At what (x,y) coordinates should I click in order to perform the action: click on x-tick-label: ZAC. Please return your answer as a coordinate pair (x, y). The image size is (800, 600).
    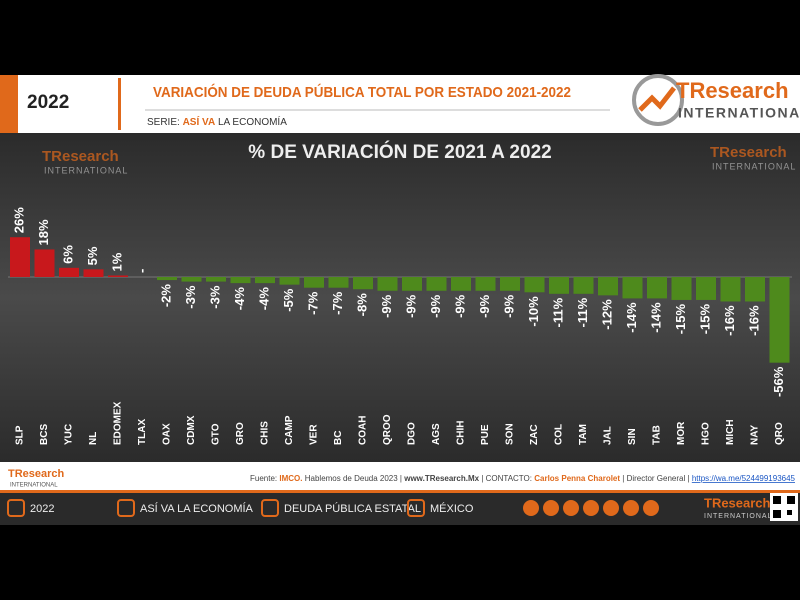
    Looking at the image, I should click on (534, 434).